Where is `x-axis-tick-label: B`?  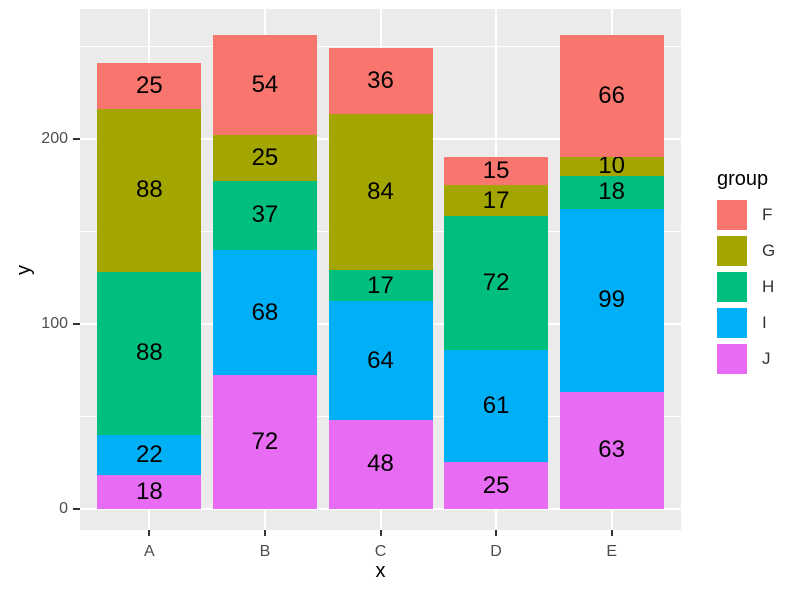
x-axis-tick-label: B is located at coordinates (265, 551).